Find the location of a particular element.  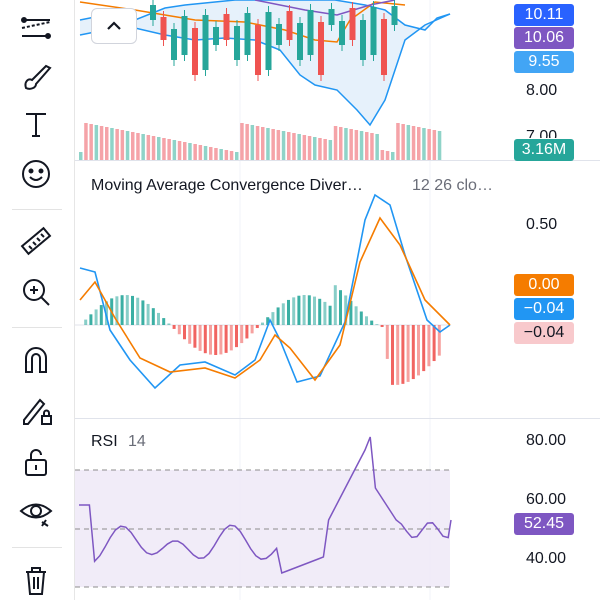

magnet-tool-icon is located at coordinates (36, 360).